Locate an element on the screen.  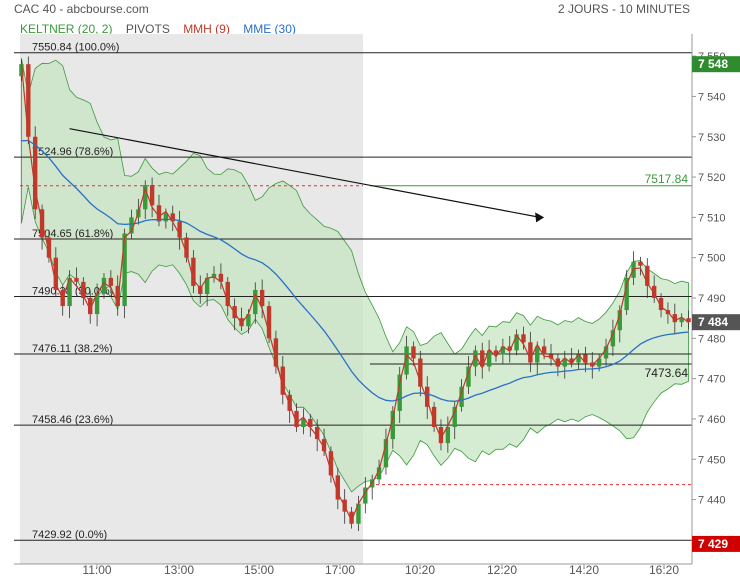
legend-mmh: MMH (9) is located at coordinates (206, 29).